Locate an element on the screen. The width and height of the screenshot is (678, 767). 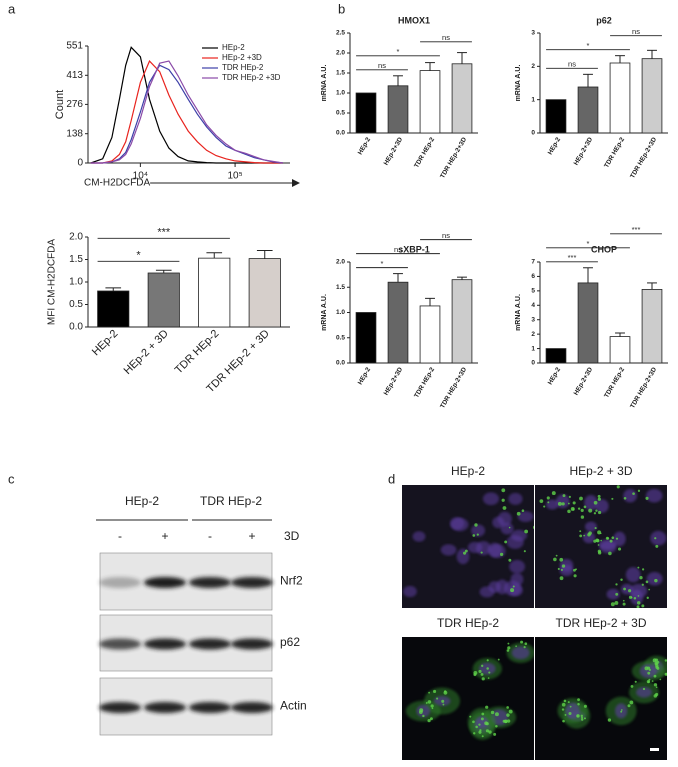
significance-label: * is located at coordinates (588, 243).